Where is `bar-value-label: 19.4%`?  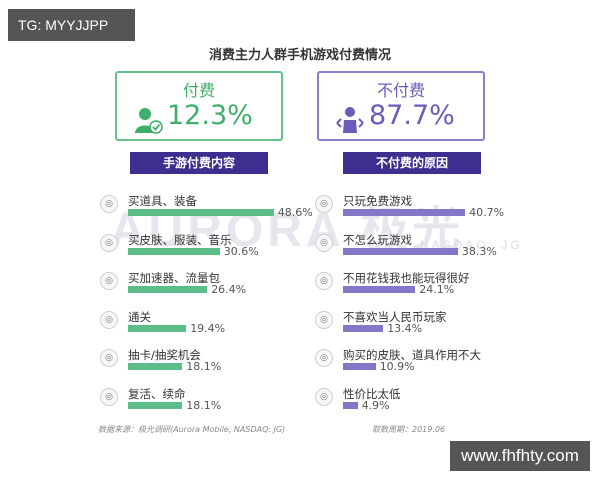
bar-value-label: 19.4% is located at coordinates (208, 328).